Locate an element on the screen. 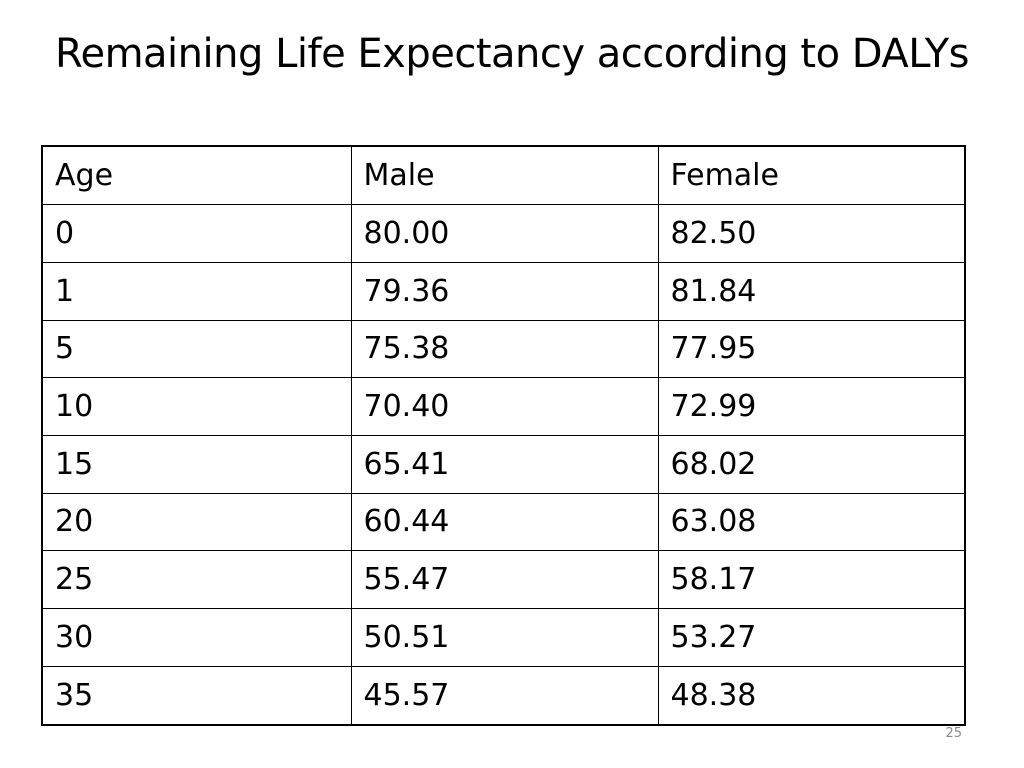 This screenshot has height=768, width=1024. page-number: 25 is located at coordinates (953, 733).